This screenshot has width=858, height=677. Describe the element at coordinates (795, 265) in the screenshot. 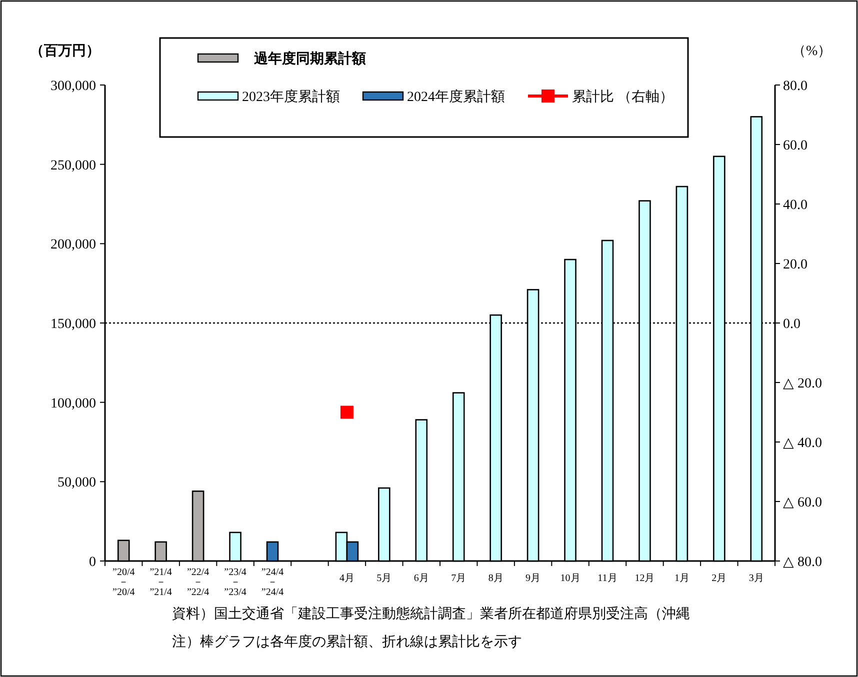

I see `y2-tick-label: 20.0` at that location.